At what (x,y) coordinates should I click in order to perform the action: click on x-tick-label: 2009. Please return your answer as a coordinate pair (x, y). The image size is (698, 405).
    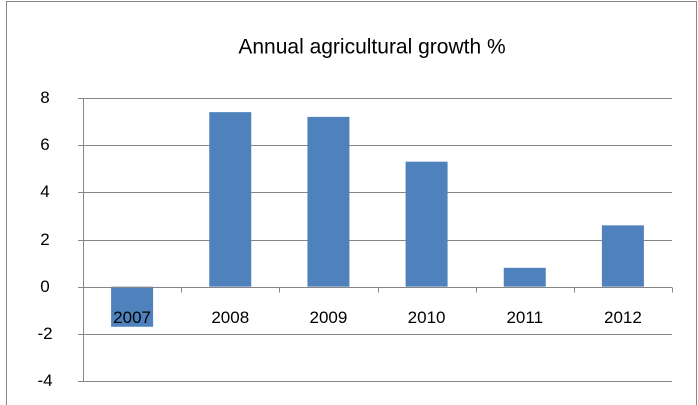
    Looking at the image, I should click on (329, 317).